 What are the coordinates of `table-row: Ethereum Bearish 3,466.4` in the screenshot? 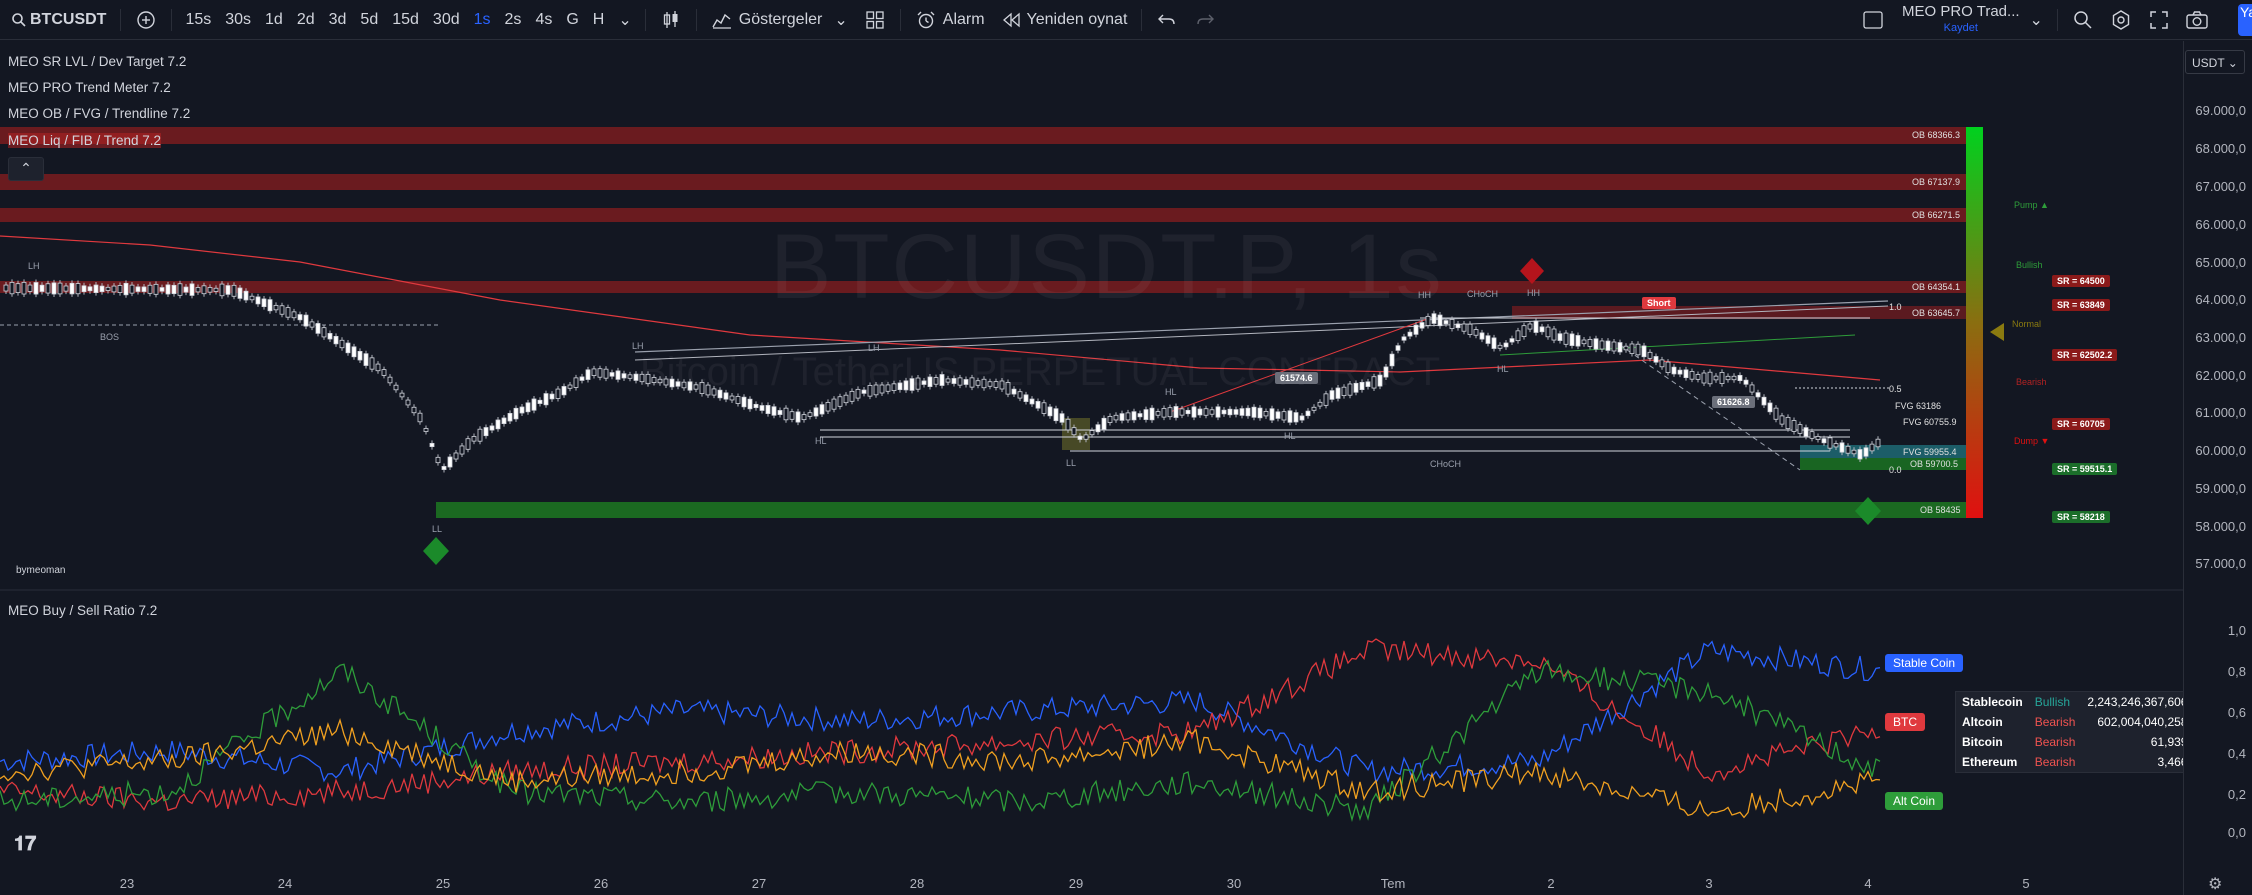 It's located at (2080, 762).